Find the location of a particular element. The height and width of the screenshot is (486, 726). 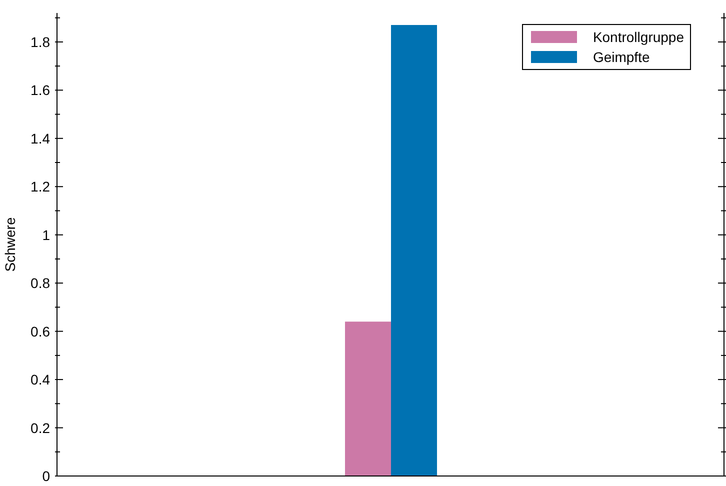

y-tick-label: 0.8 is located at coordinates (40, 283).